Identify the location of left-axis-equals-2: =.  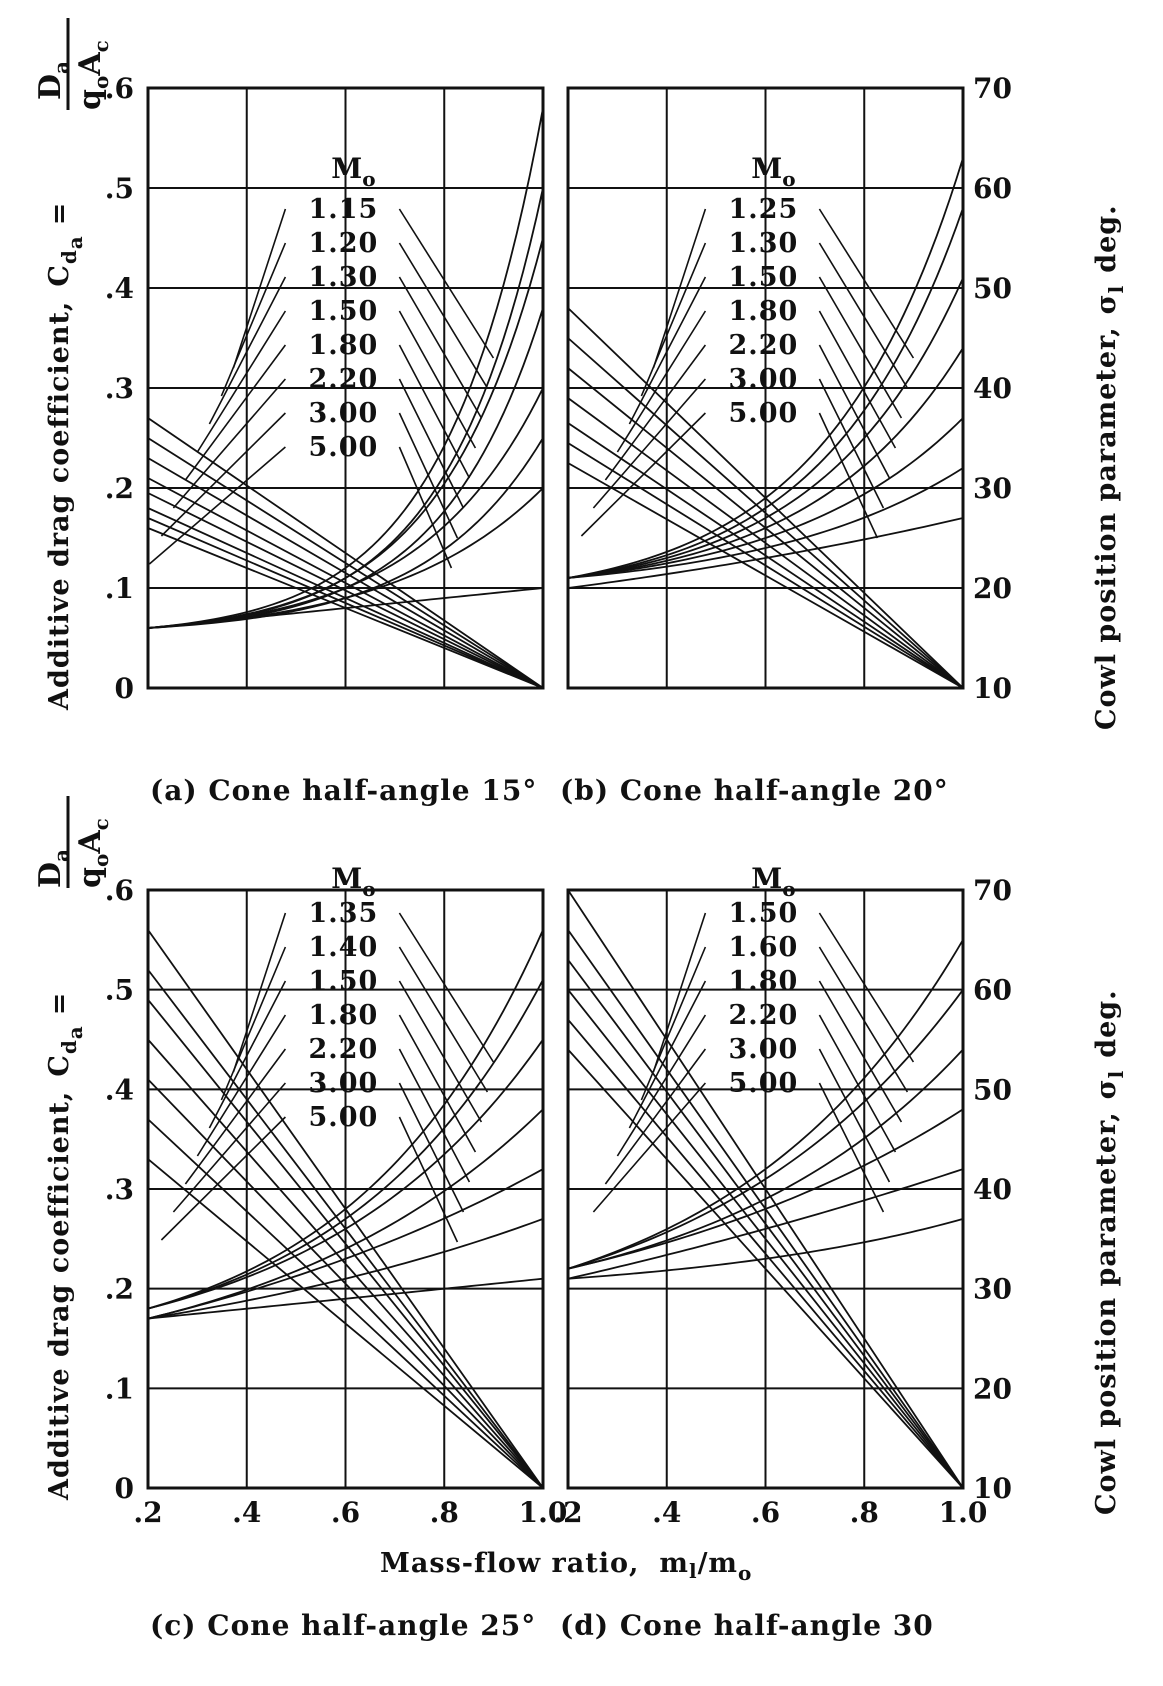
(59, 1004).